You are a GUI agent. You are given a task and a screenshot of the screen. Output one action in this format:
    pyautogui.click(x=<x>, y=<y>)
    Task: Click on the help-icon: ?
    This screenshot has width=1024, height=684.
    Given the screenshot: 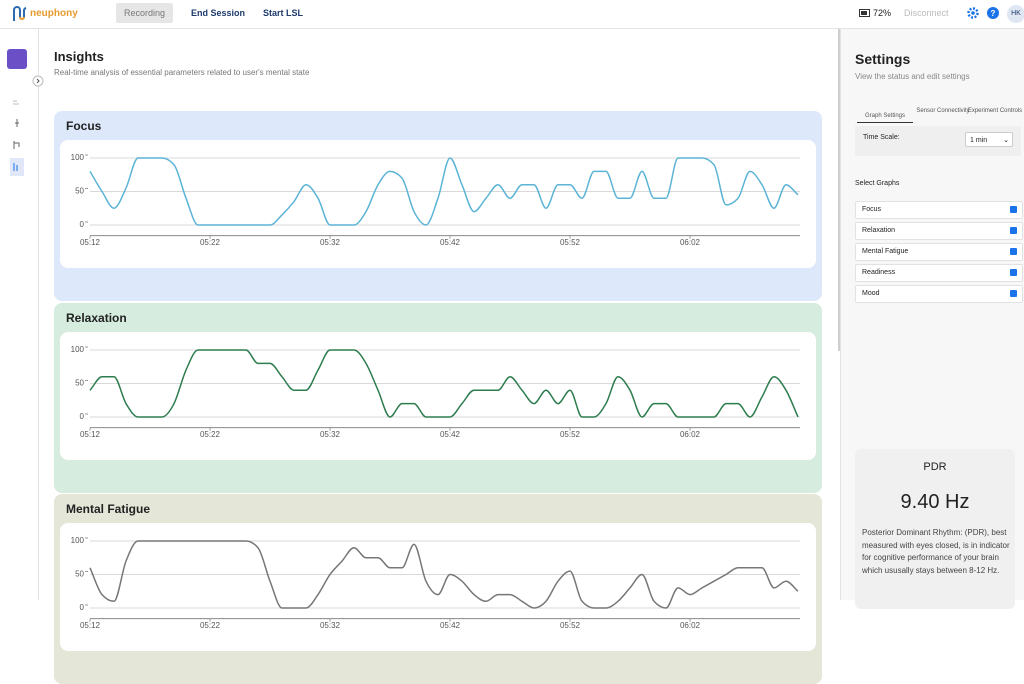 What is the action you would take?
    pyautogui.click(x=993, y=13)
    